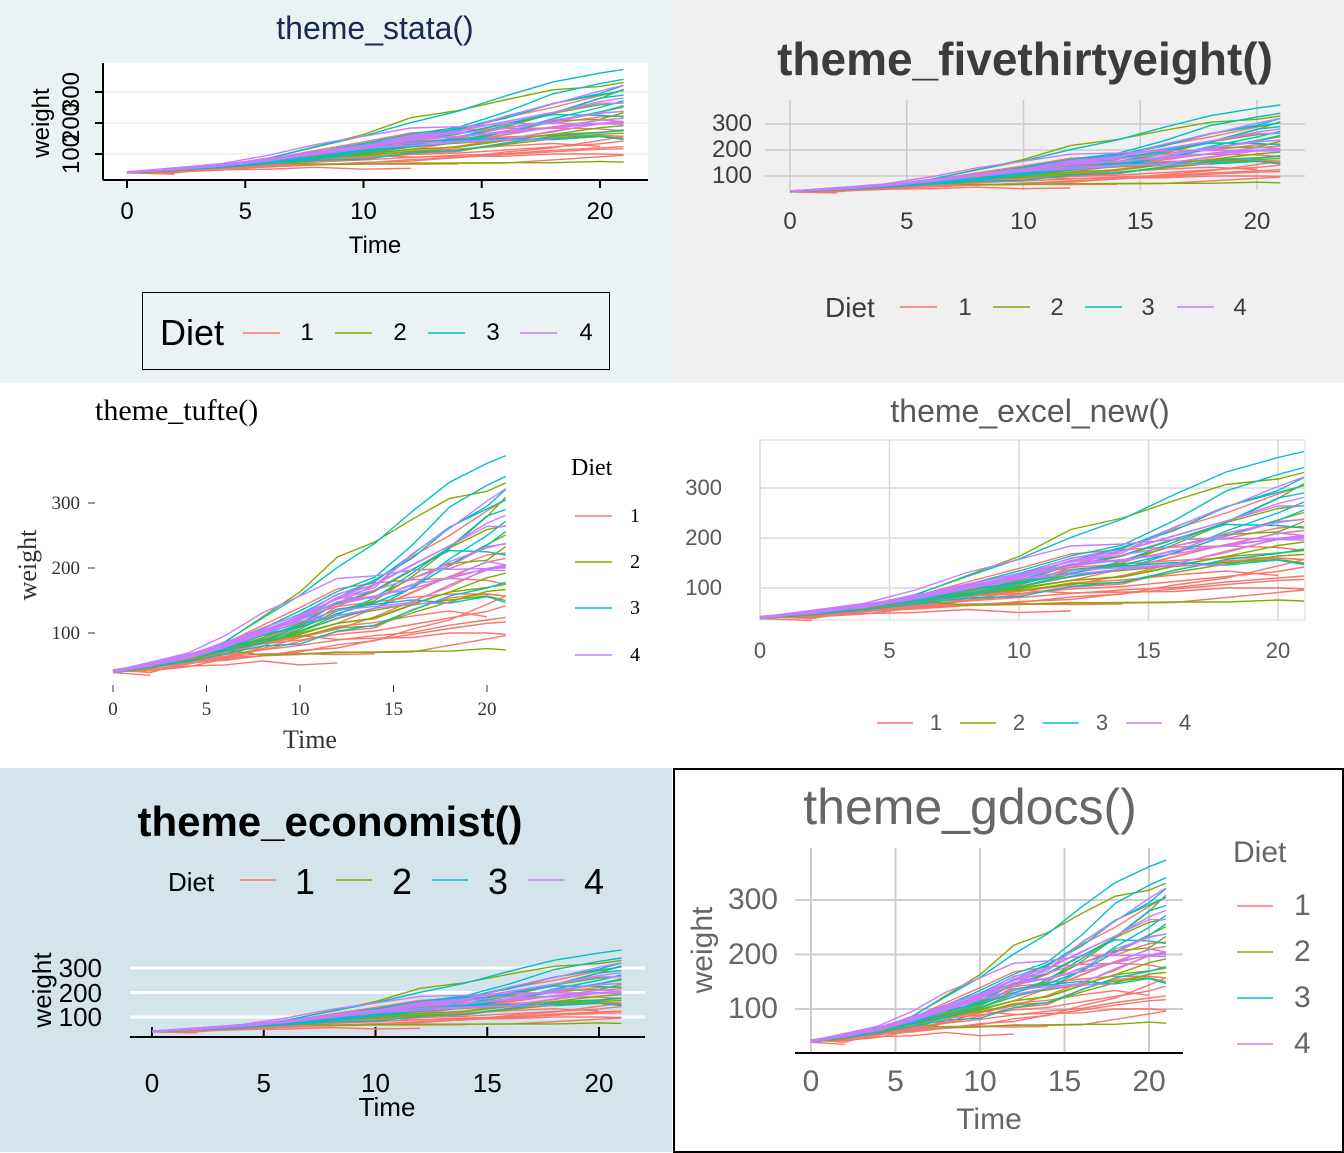 The image size is (1344, 1153). What do you see at coordinates (1278, 650) in the screenshot?
I see `excel-x-tick-label: 20` at bounding box center [1278, 650].